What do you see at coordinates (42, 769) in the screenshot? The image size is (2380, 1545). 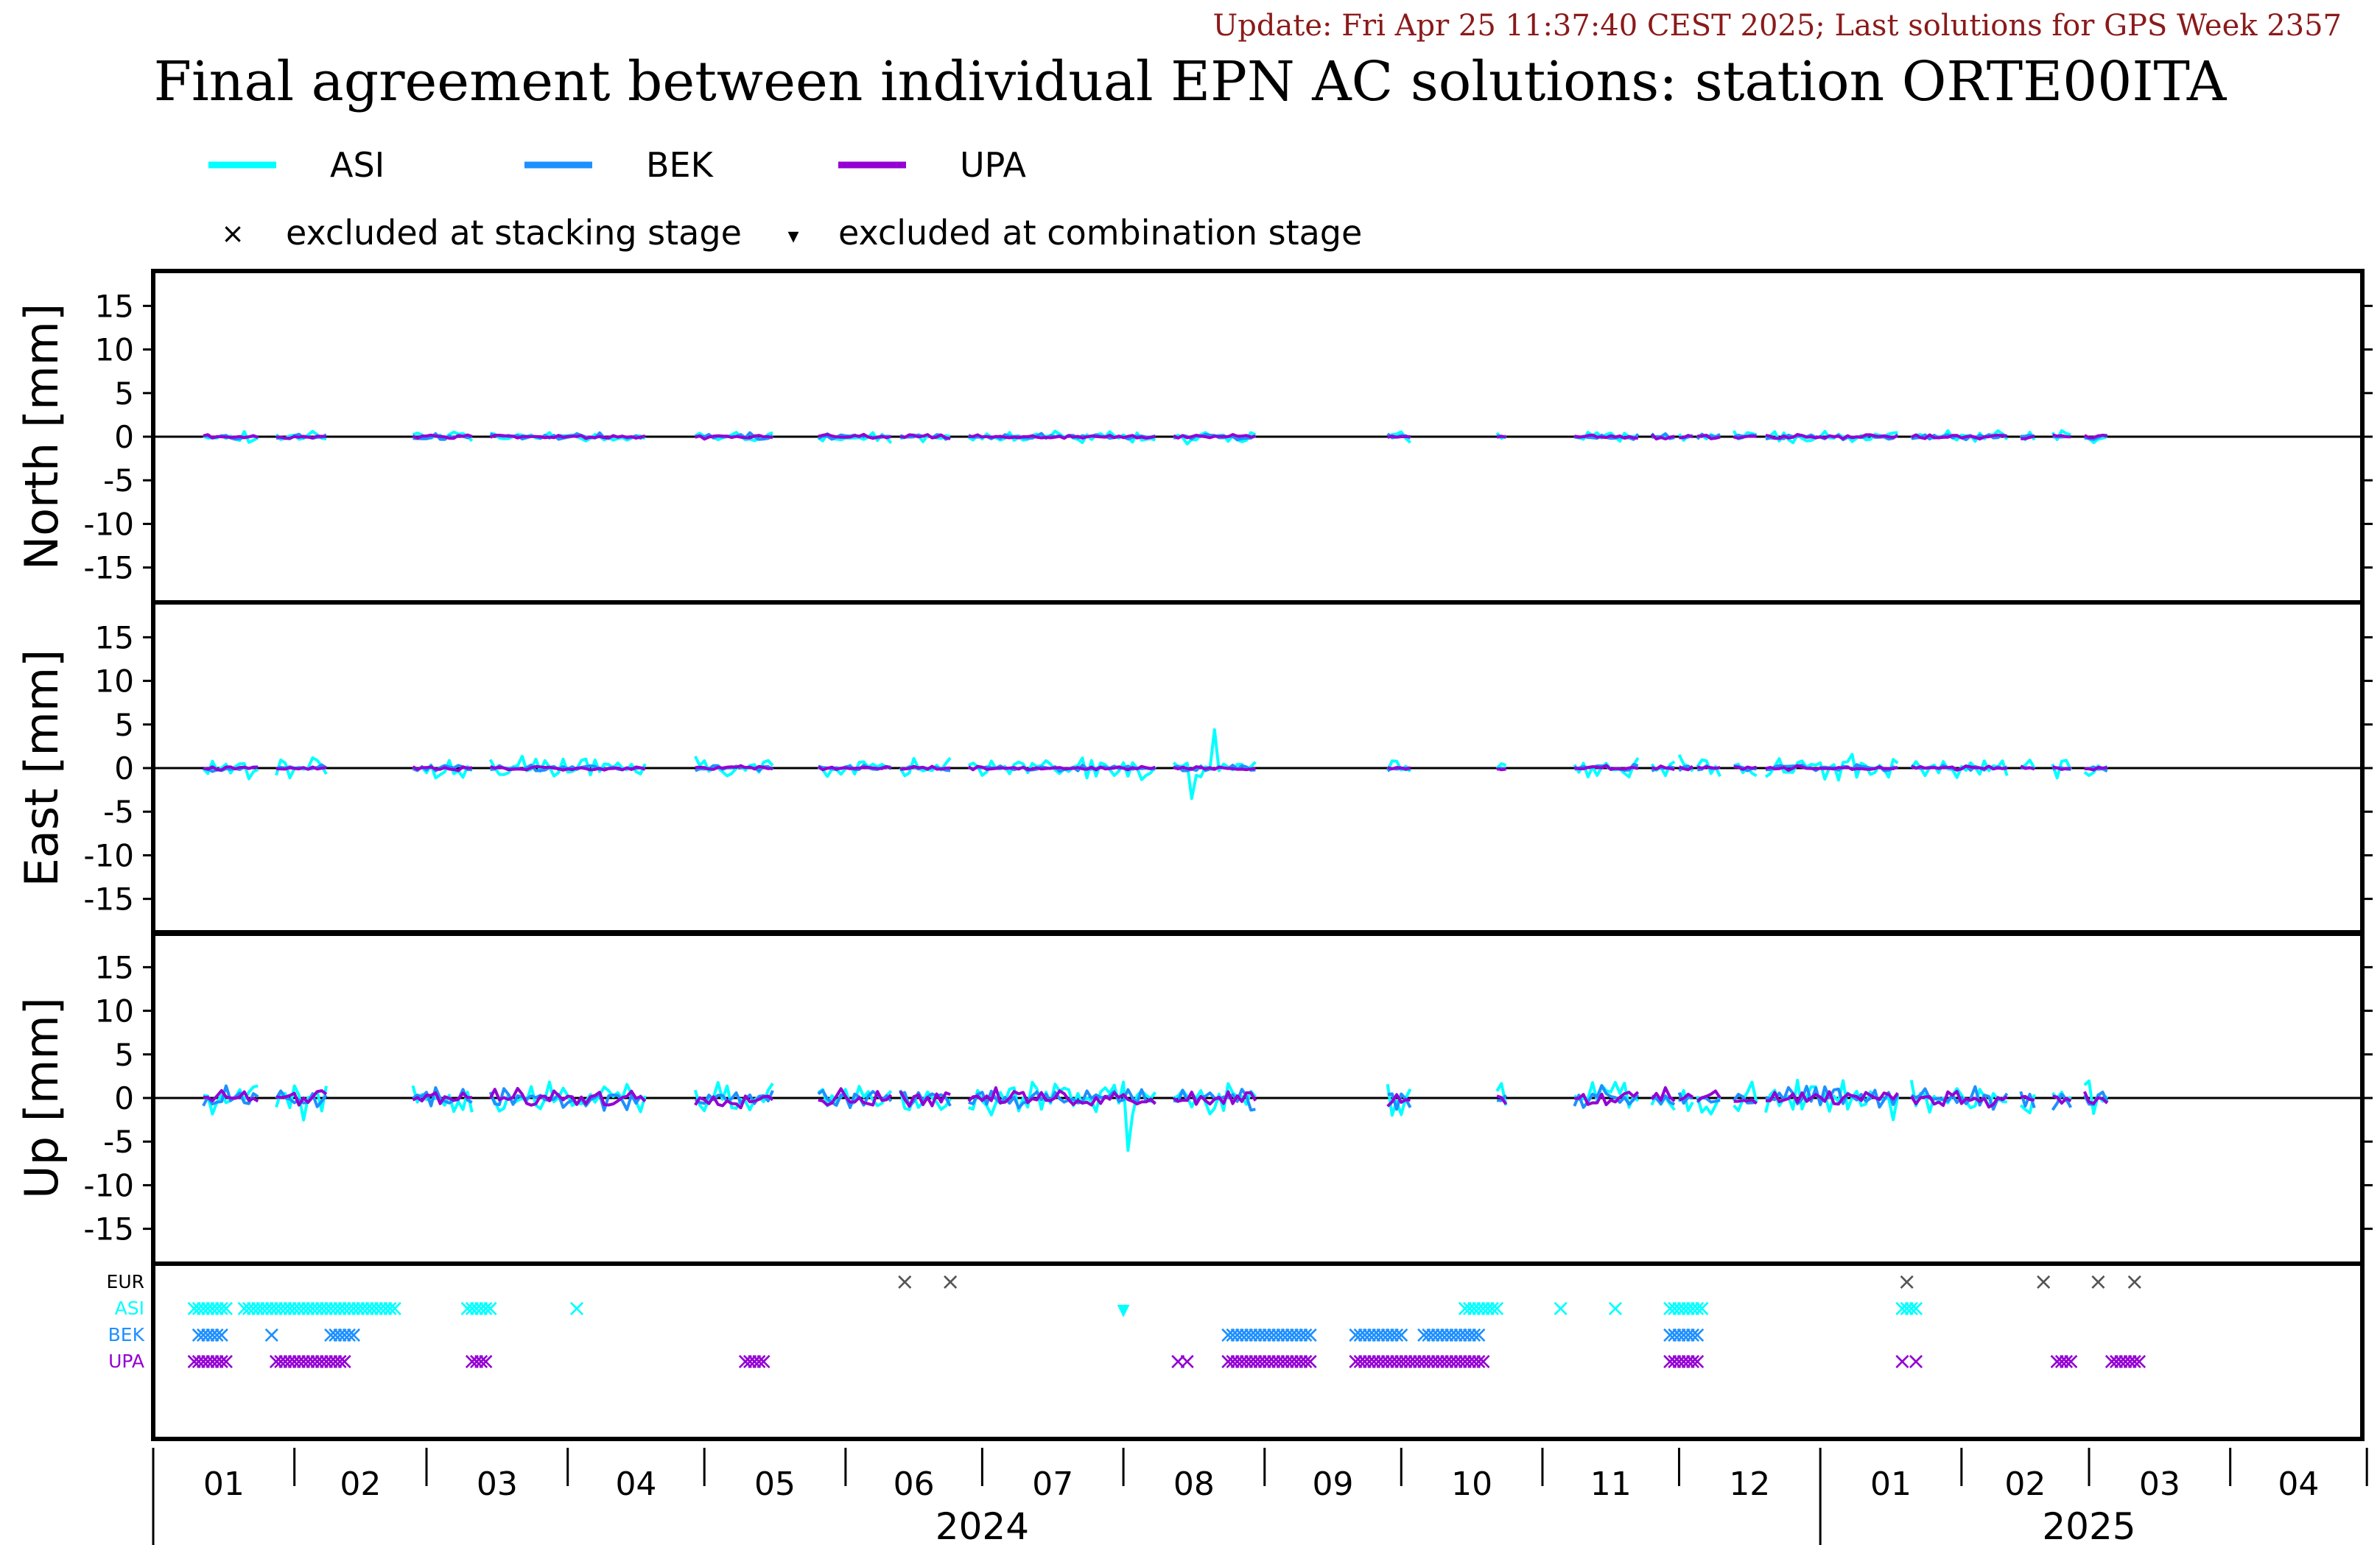 I see `ylabel-east: East [mm]` at bounding box center [42, 769].